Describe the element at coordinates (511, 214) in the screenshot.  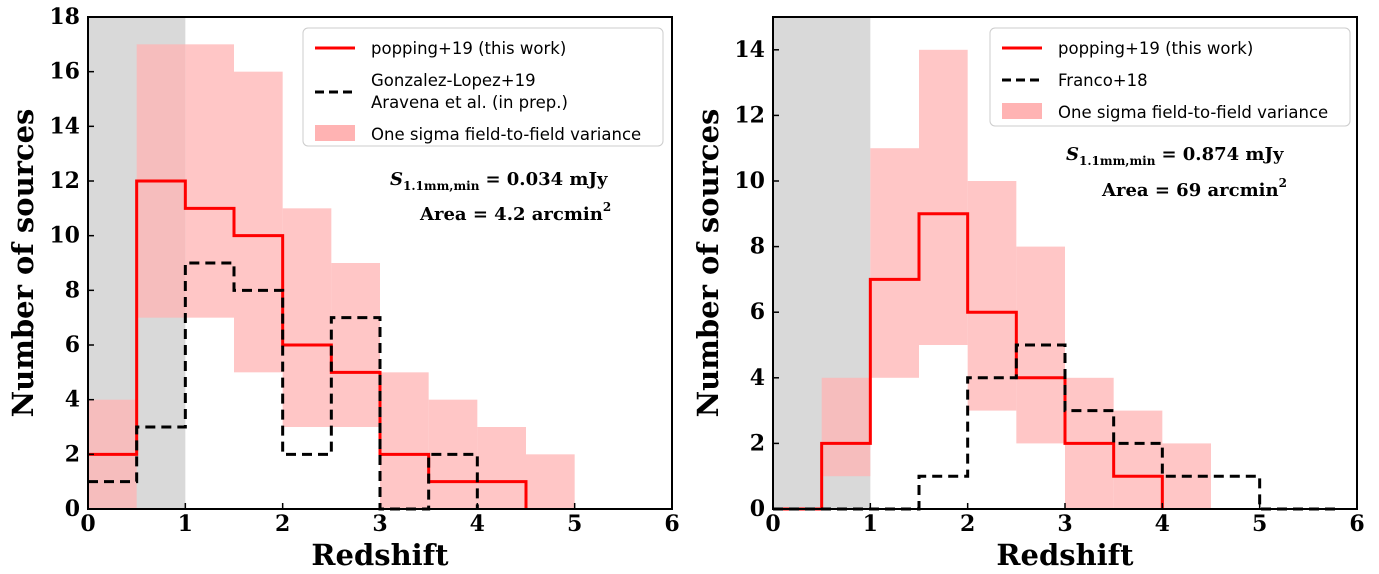
I see `annotation-area-text: Area = 4.2 arcmin` at that location.